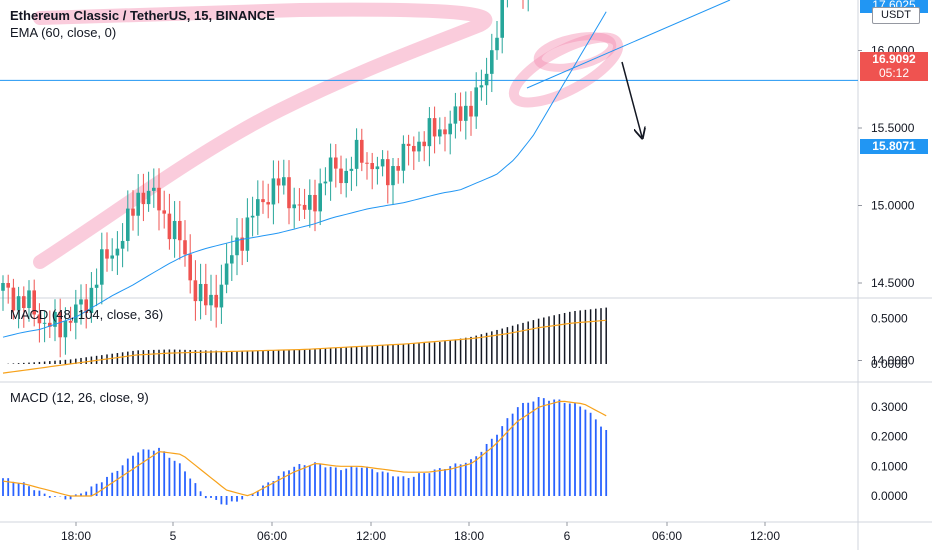 The image size is (932, 550). What do you see at coordinates (894, 59) in the screenshot?
I see `current-price-tag: 16.9092` at bounding box center [894, 59].